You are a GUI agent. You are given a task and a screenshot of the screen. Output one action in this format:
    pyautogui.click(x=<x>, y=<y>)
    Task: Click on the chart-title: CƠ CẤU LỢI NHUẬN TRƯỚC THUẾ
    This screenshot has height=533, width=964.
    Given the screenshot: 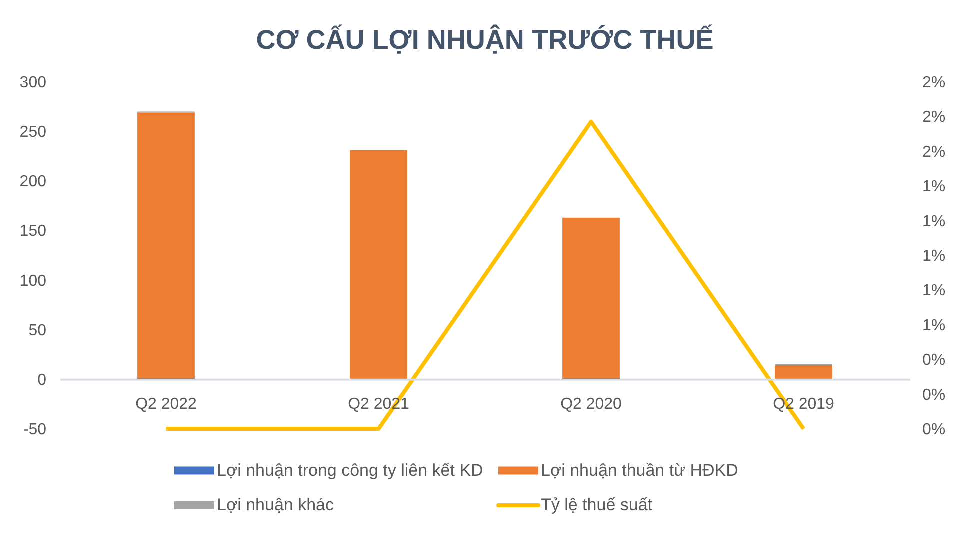 What is the action you would take?
    pyautogui.click(x=485, y=39)
    